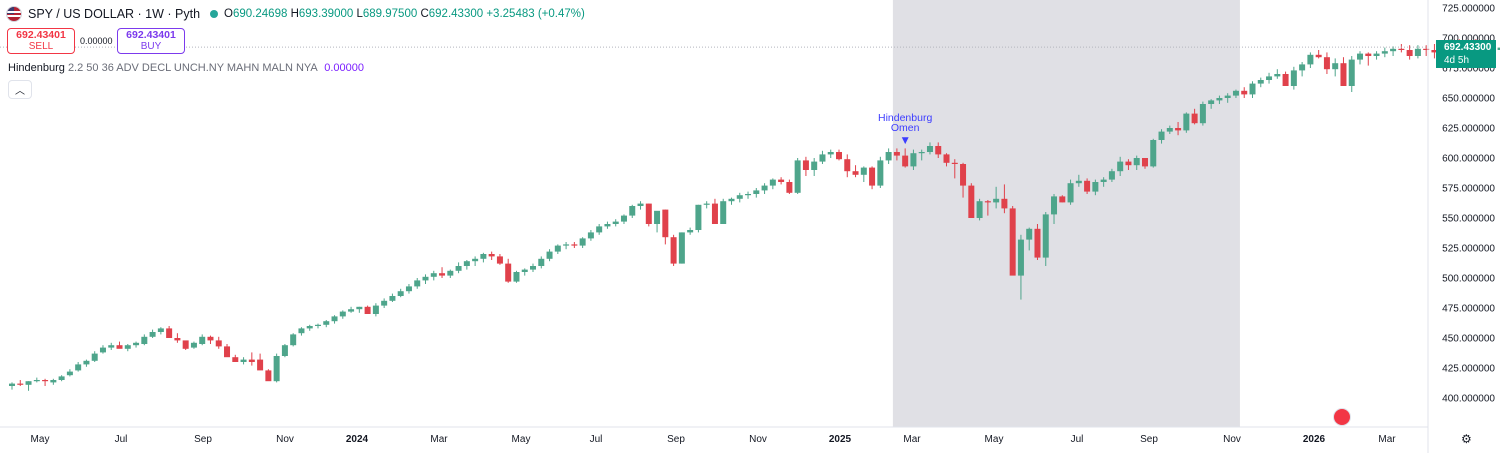 The width and height of the screenshot is (1500, 453). Describe the element at coordinates (41, 41) in the screenshot. I see `sell-button: 692.43401 SELL` at that location.